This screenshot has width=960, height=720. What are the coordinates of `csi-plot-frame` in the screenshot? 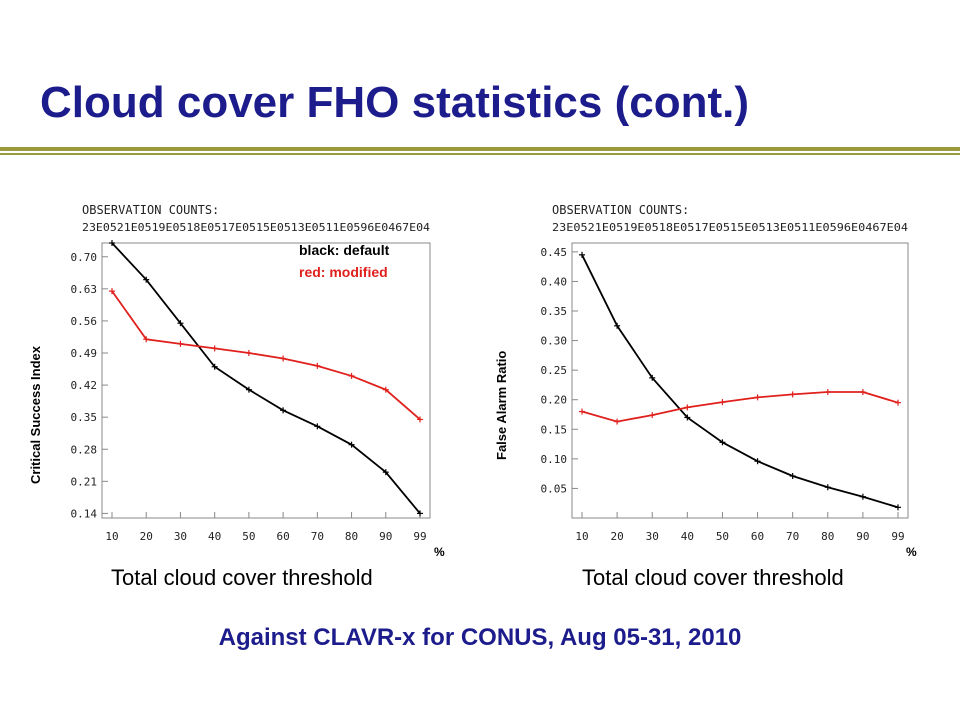 It's located at (266, 380).